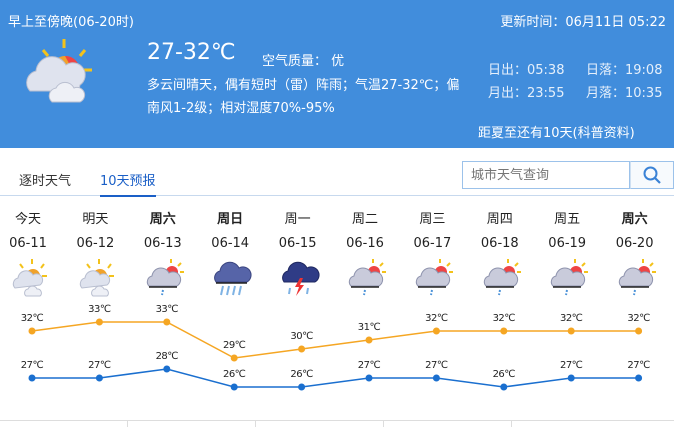 The height and width of the screenshot is (427, 674). I want to click on high-temp-label: 30℃, so click(301, 336).